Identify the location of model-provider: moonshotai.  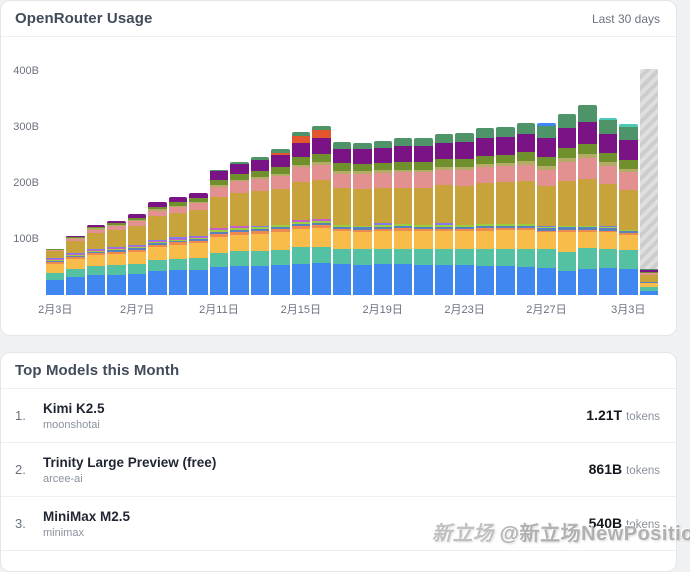
(314, 425).